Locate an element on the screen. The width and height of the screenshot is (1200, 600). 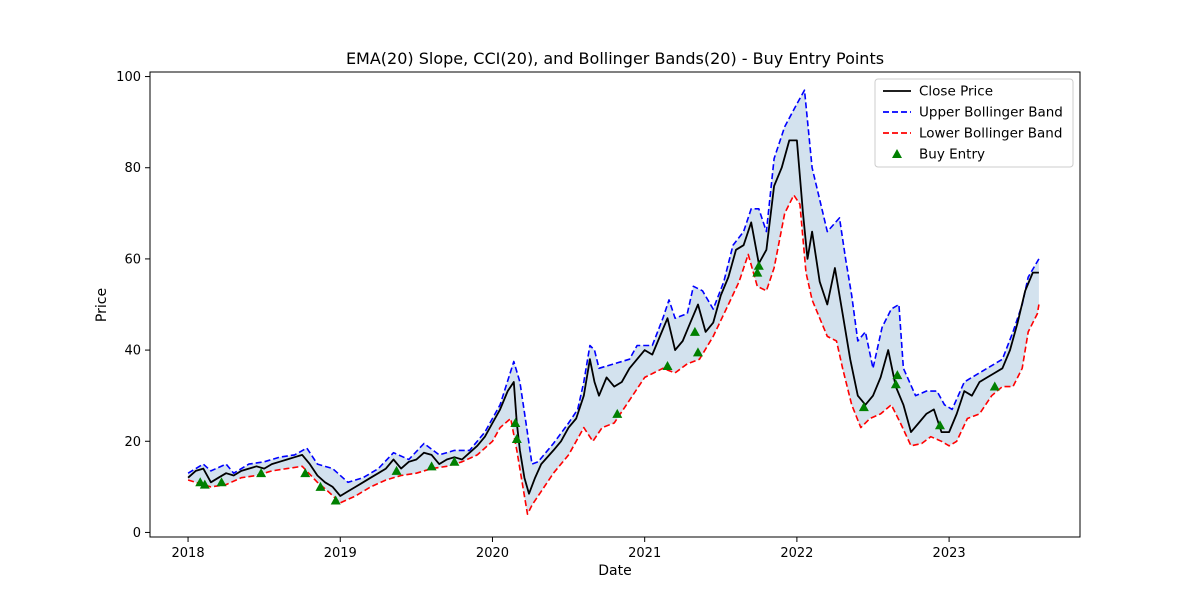
x-axis: 2018 2019 2020 2021 2022 2023 is located at coordinates (569, 549).